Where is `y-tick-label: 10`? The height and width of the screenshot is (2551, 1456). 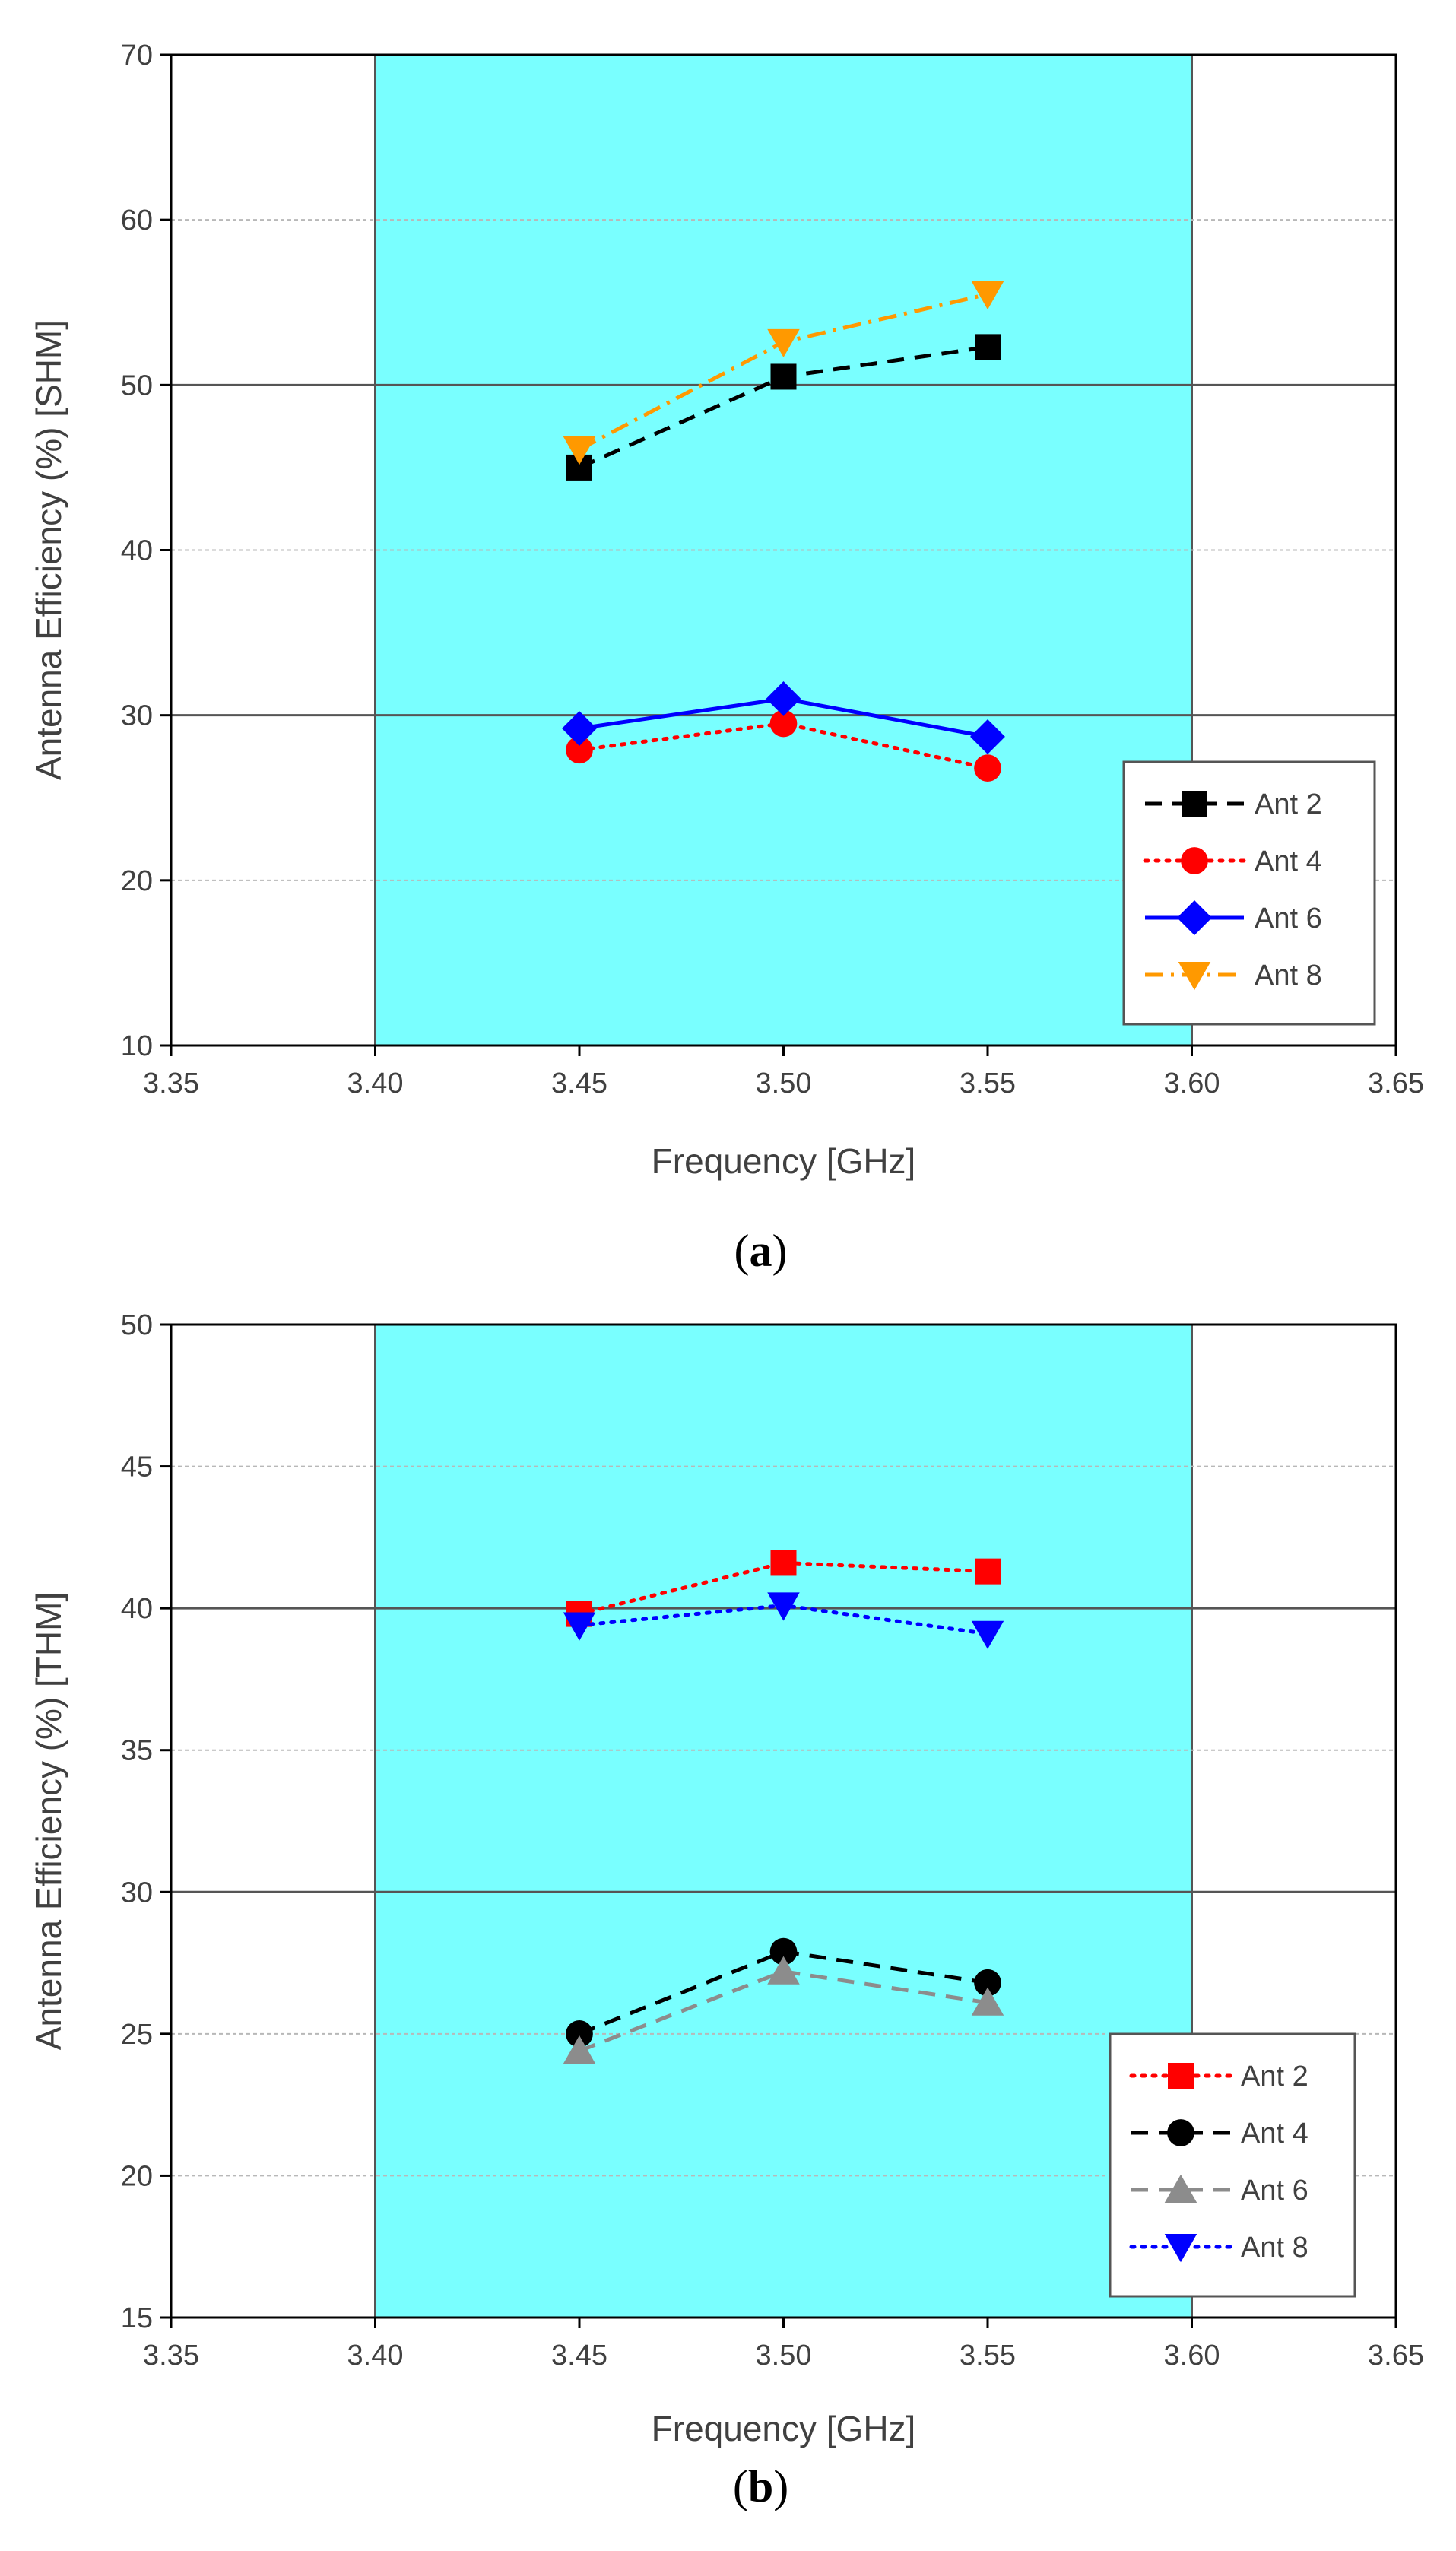
y-tick-label: 10 is located at coordinates (137, 1046).